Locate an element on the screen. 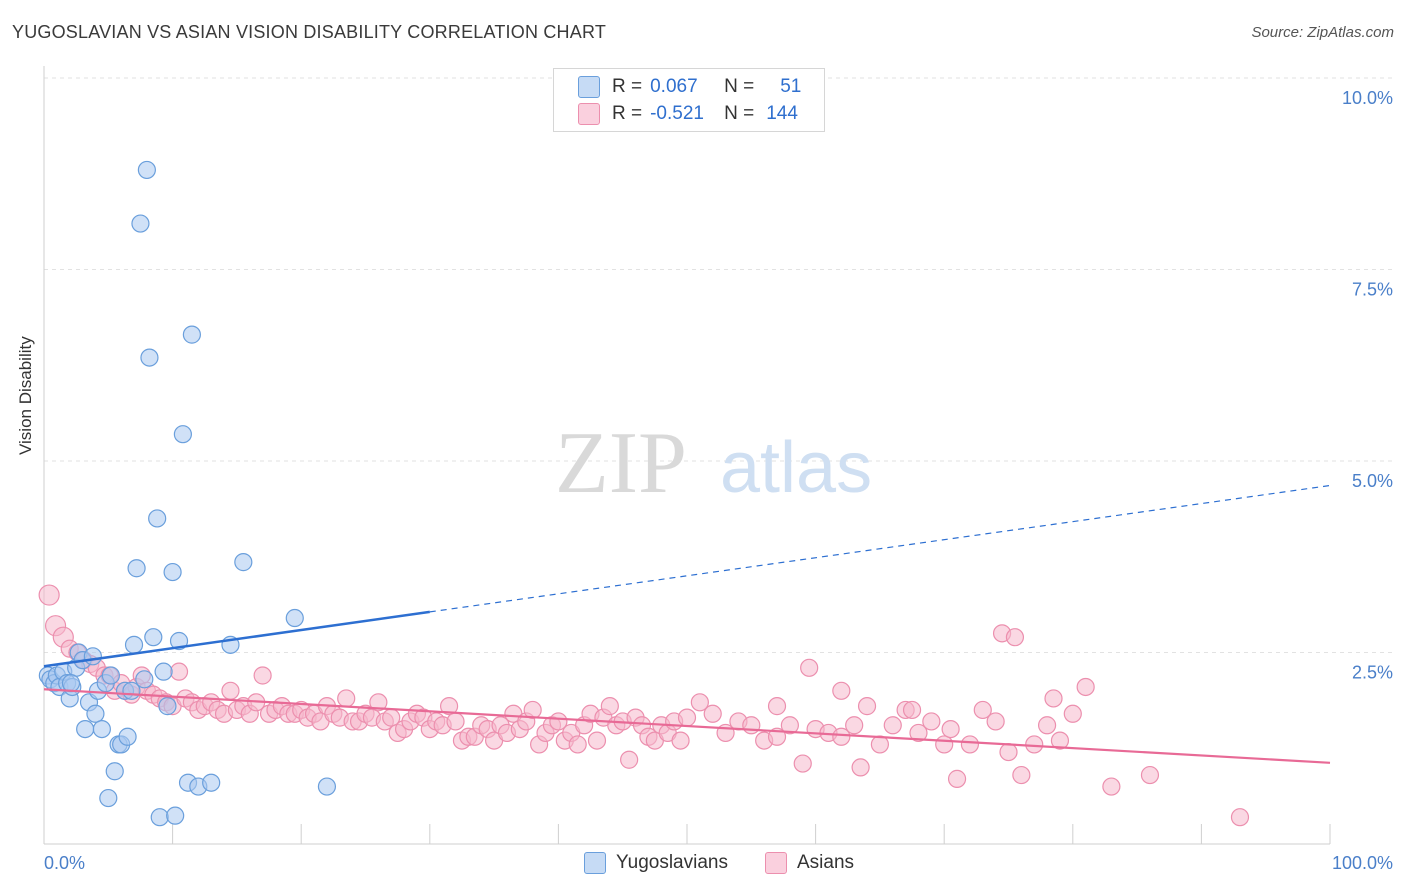  watermark-atlas: atlas is located at coordinates (796, 468).